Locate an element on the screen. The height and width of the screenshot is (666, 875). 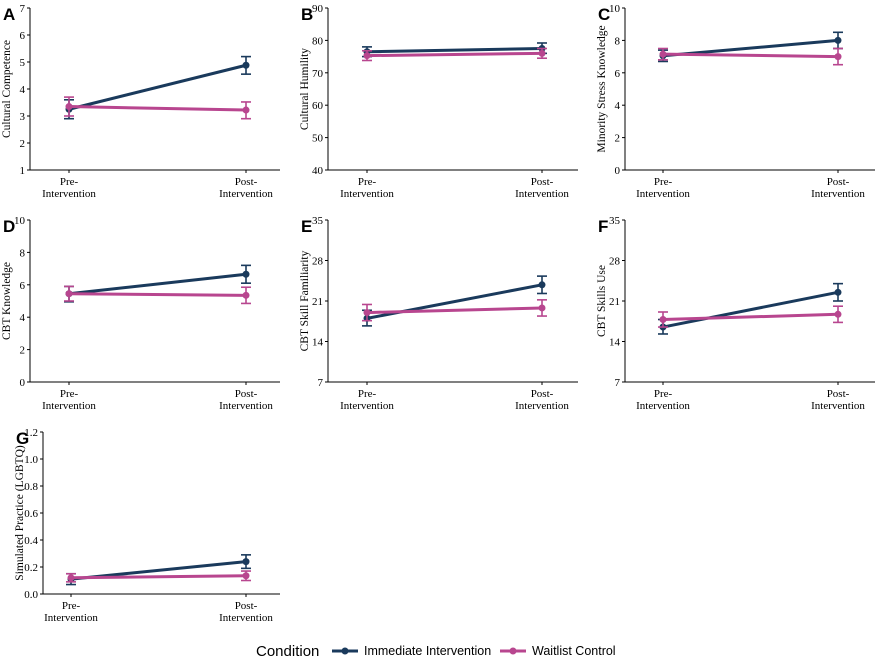
y-tick-label: 60 is located at coordinates (318, 106).